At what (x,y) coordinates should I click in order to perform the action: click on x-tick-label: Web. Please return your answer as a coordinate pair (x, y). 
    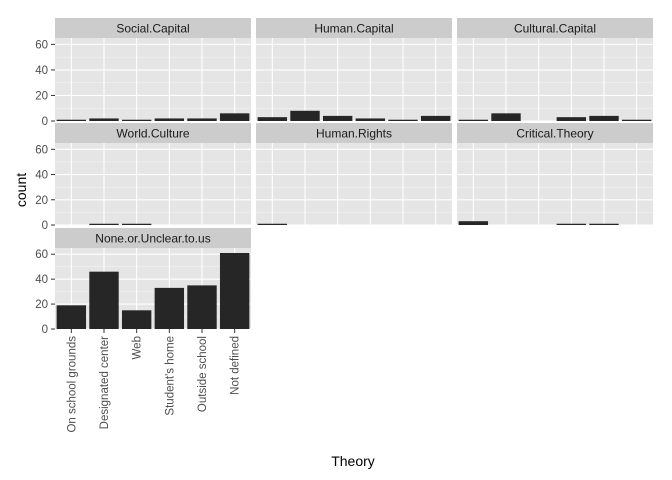
    Looking at the image, I should click on (138, 347).